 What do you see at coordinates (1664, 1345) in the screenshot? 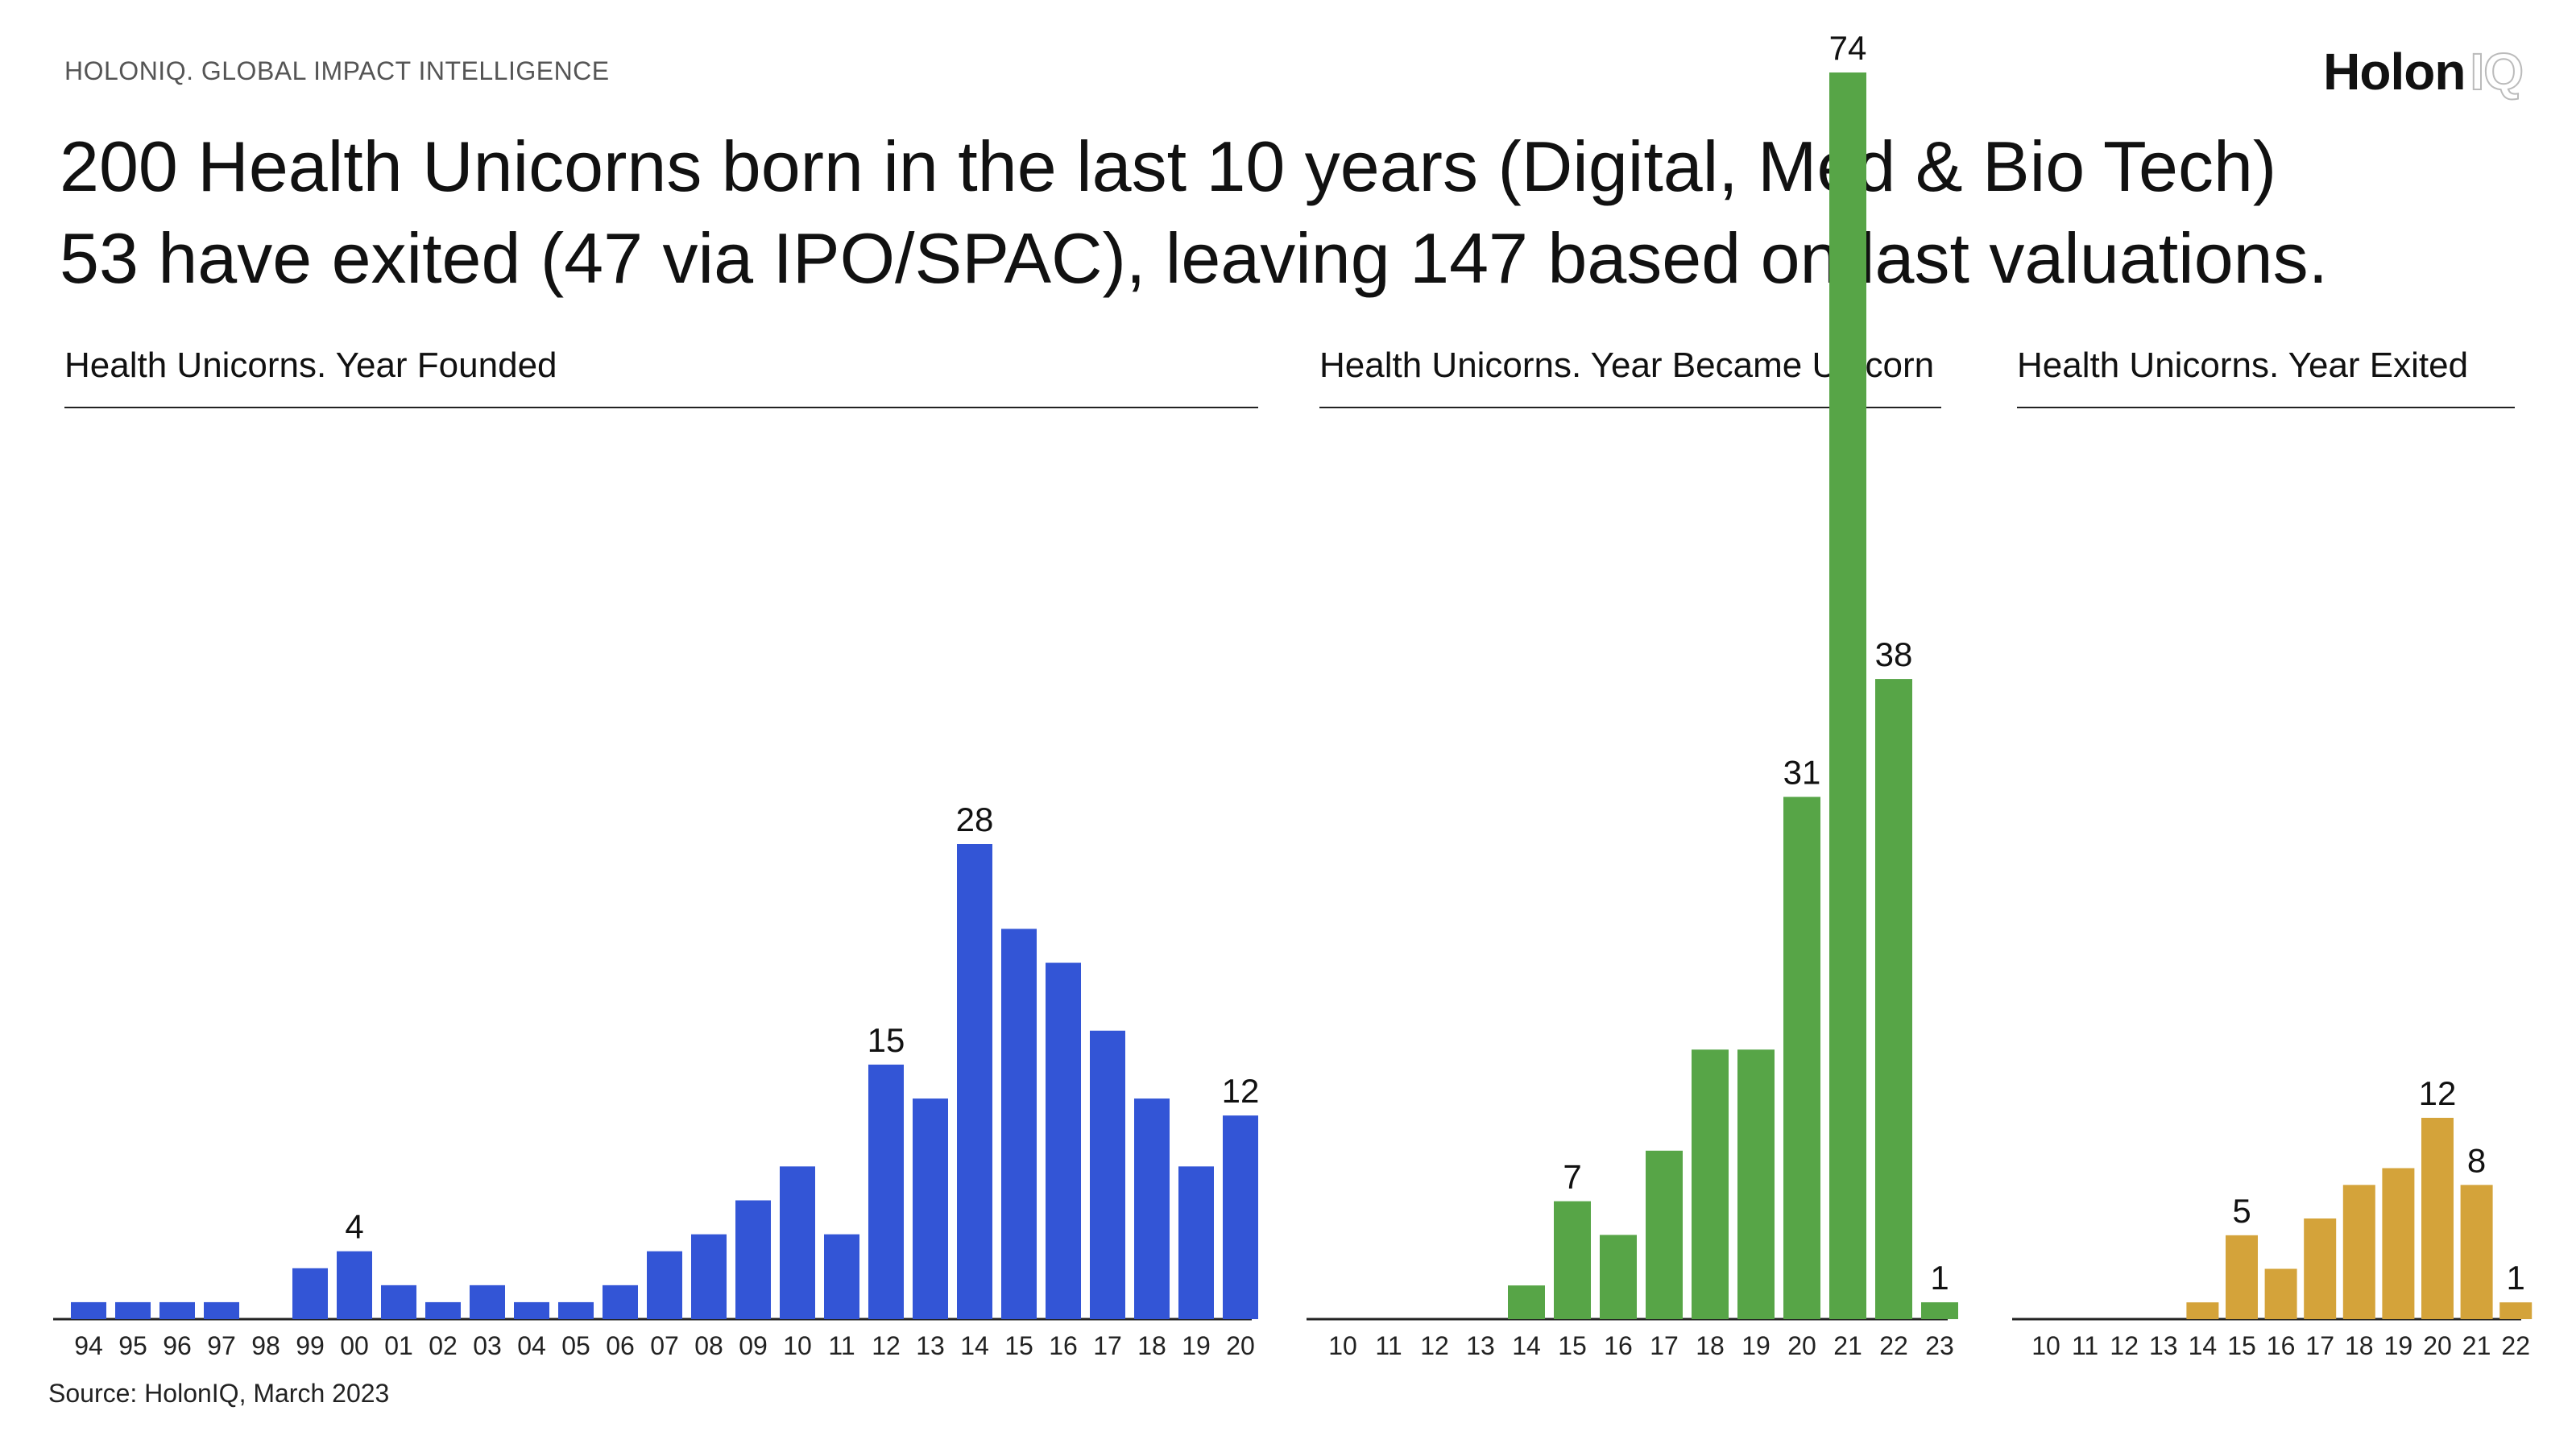
I see `chart-2-tick-17: 17` at bounding box center [1664, 1345].